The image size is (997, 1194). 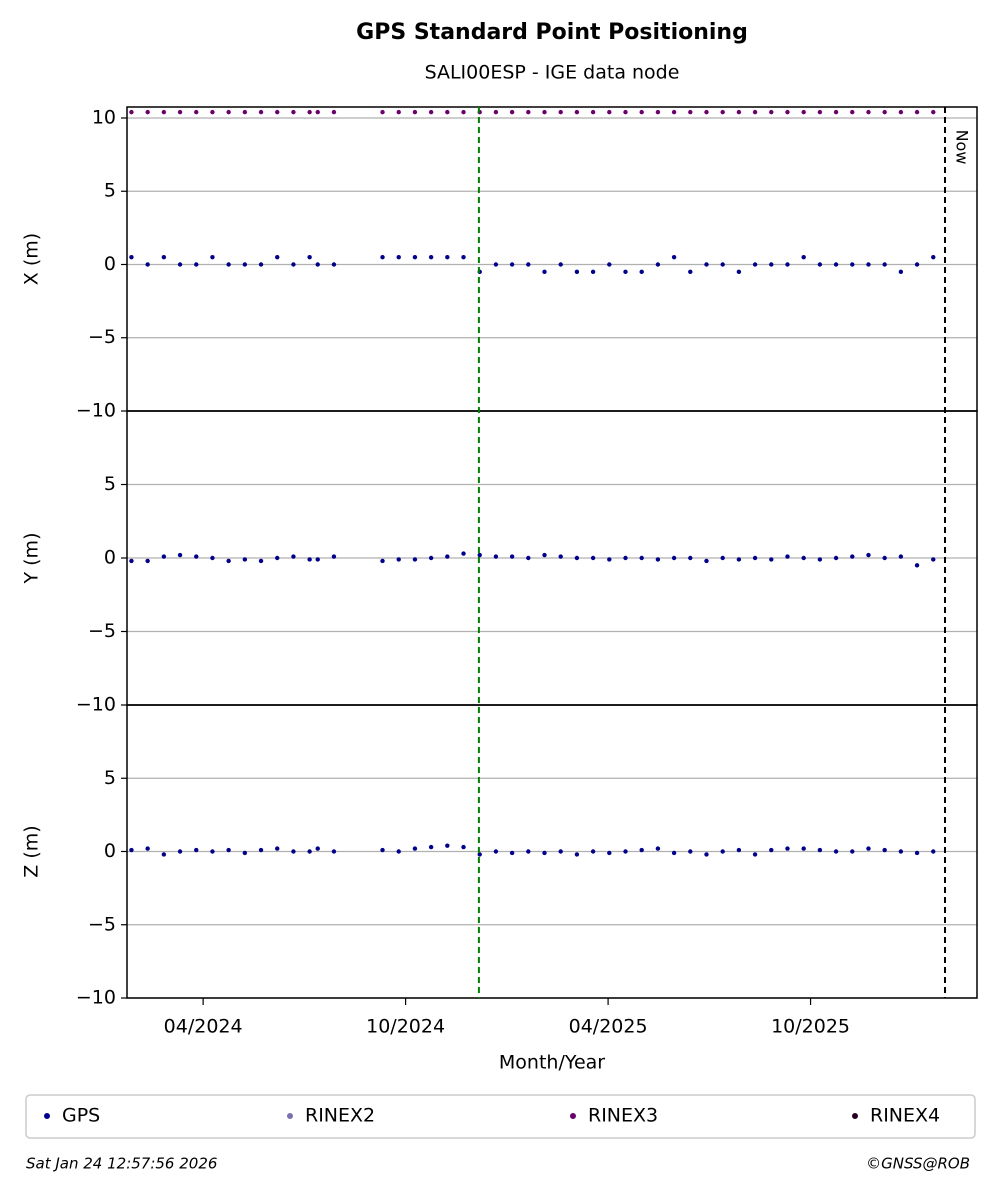 What do you see at coordinates (500, 1116) in the screenshot?
I see `legend-box` at bounding box center [500, 1116].